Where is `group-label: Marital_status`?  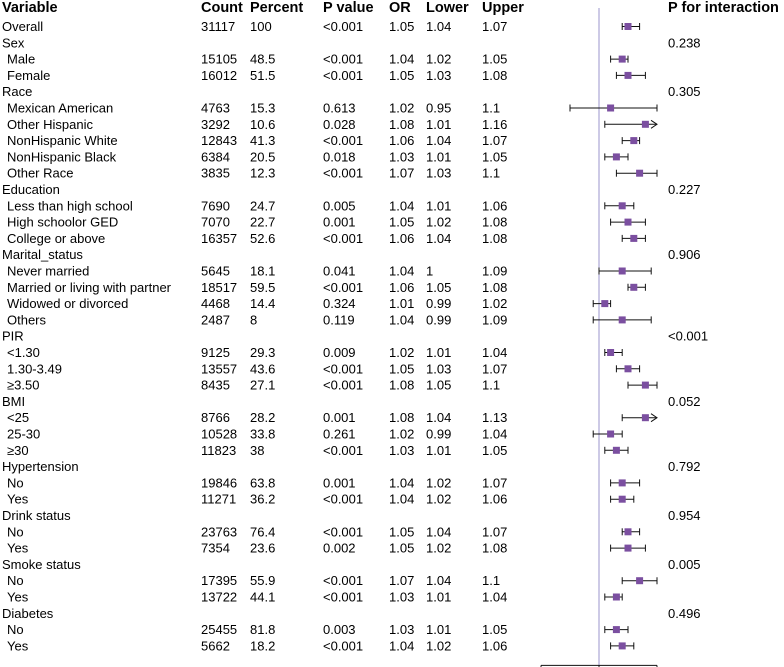
group-label: Marital_status is located at coordinates (42, 254).